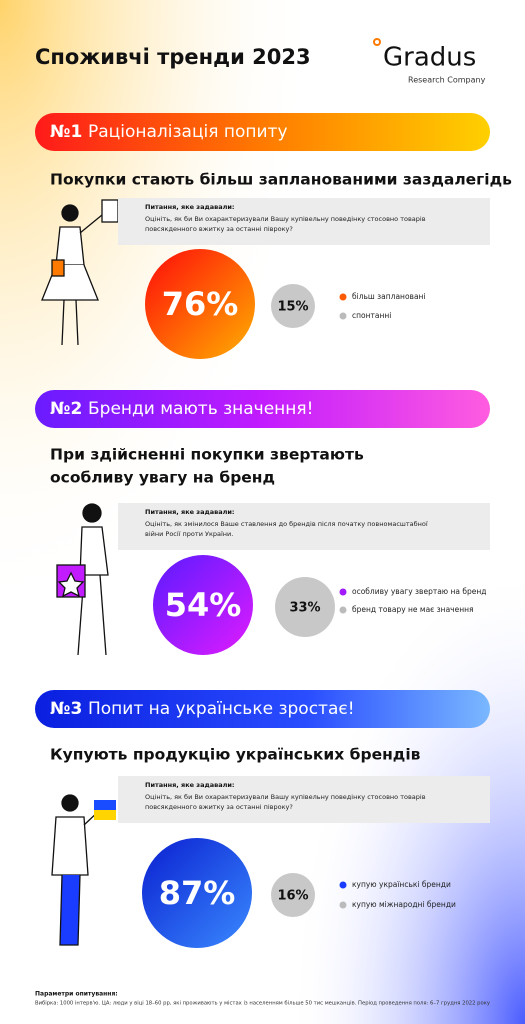 The width and height of the screenshot is (525, 1024). Describe the element at coordinates (413, 609) in the screenshot. I see `legend-label: бренд товару не має значення` at that location.